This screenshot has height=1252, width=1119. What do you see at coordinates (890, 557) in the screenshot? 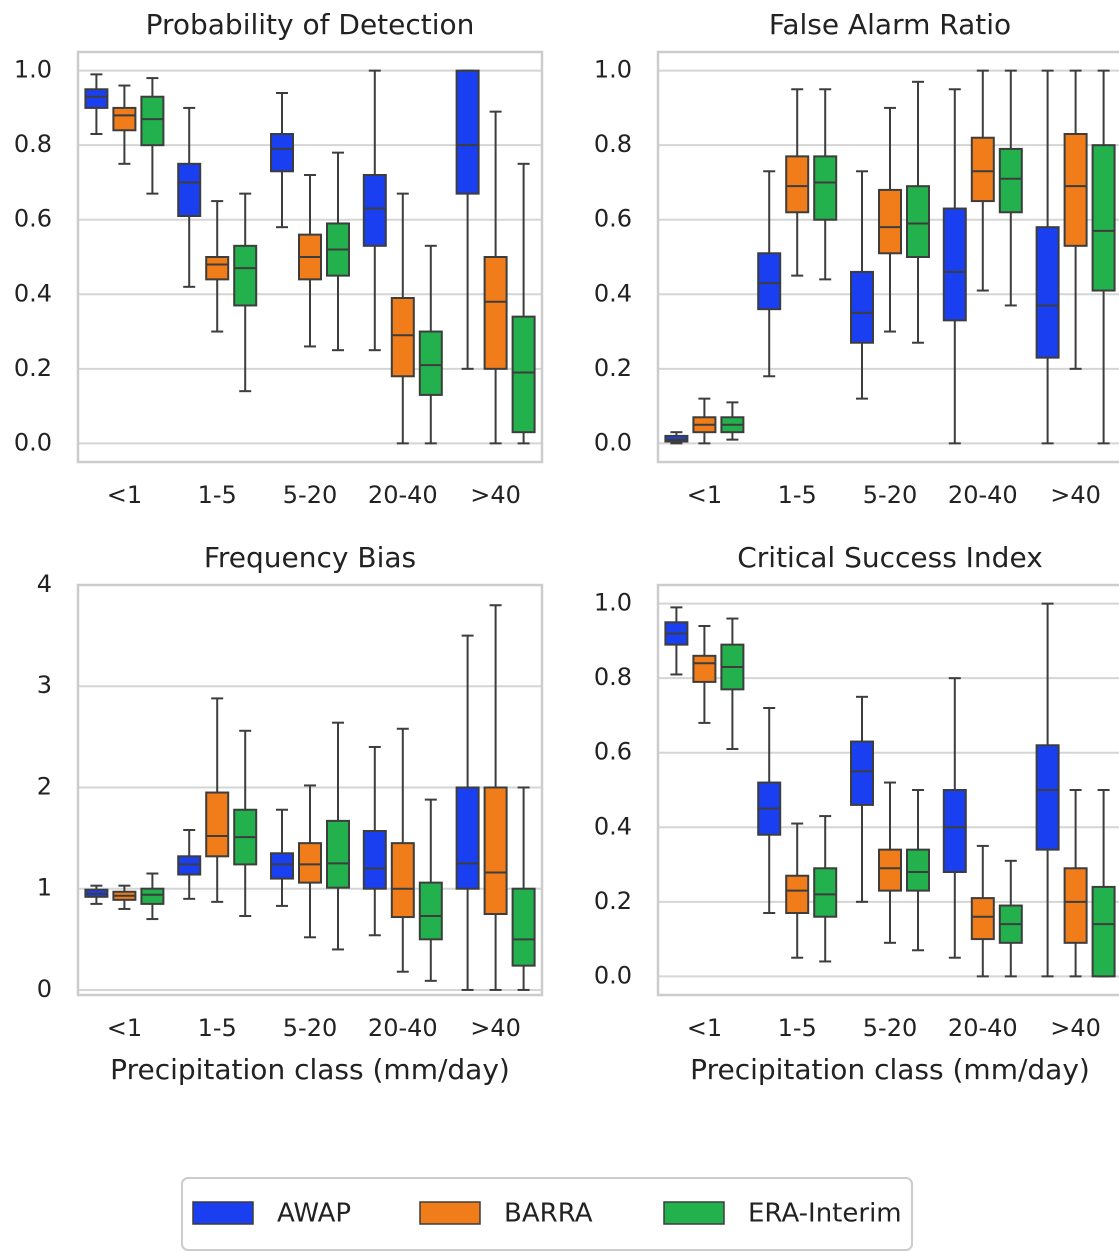
I see `chart-title: Critical Success Index` at bounding box center [890, 557].